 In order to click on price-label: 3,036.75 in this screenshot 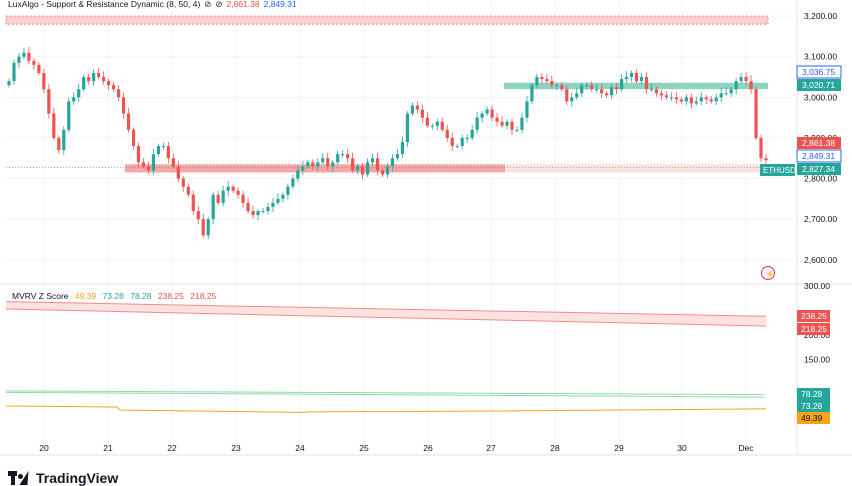, I will do `click(819, 72)`.